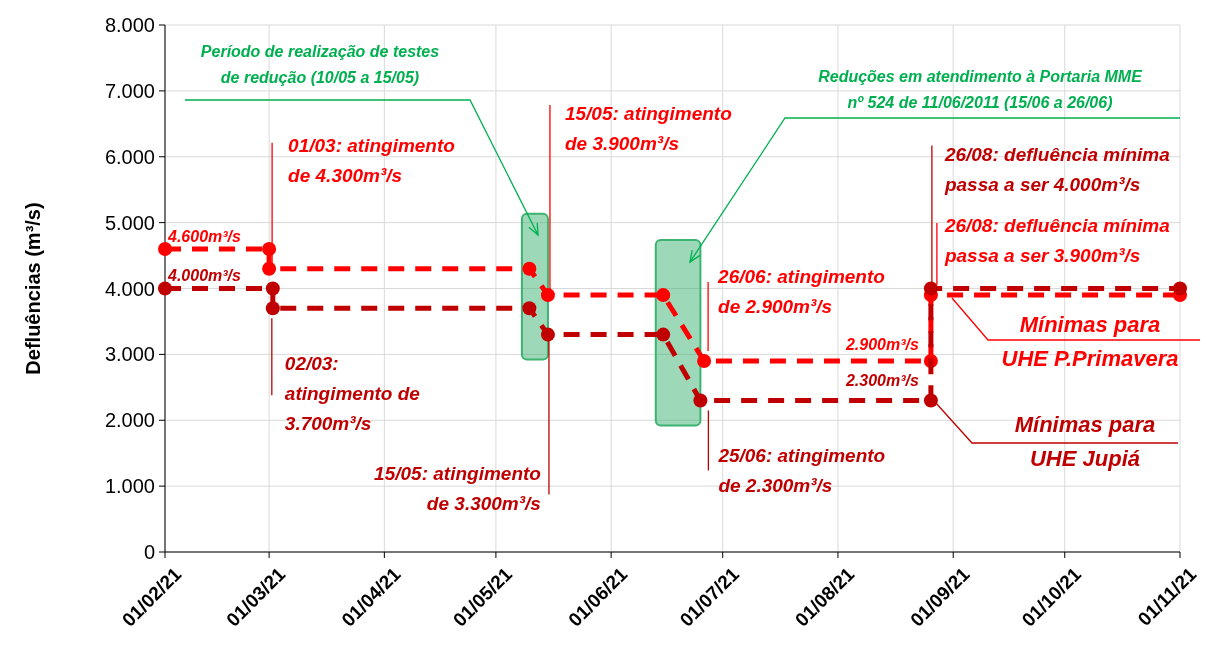  I want to click on annotation: 15/05: atingimento de 3.300m³/s, so click(457, 488).